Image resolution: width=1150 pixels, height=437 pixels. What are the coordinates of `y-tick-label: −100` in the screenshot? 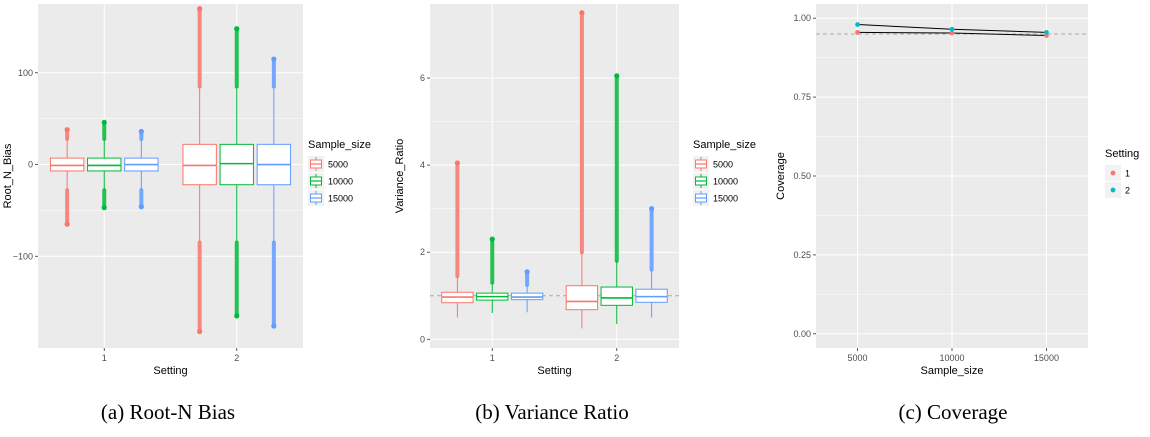 It's located at (23, 256).